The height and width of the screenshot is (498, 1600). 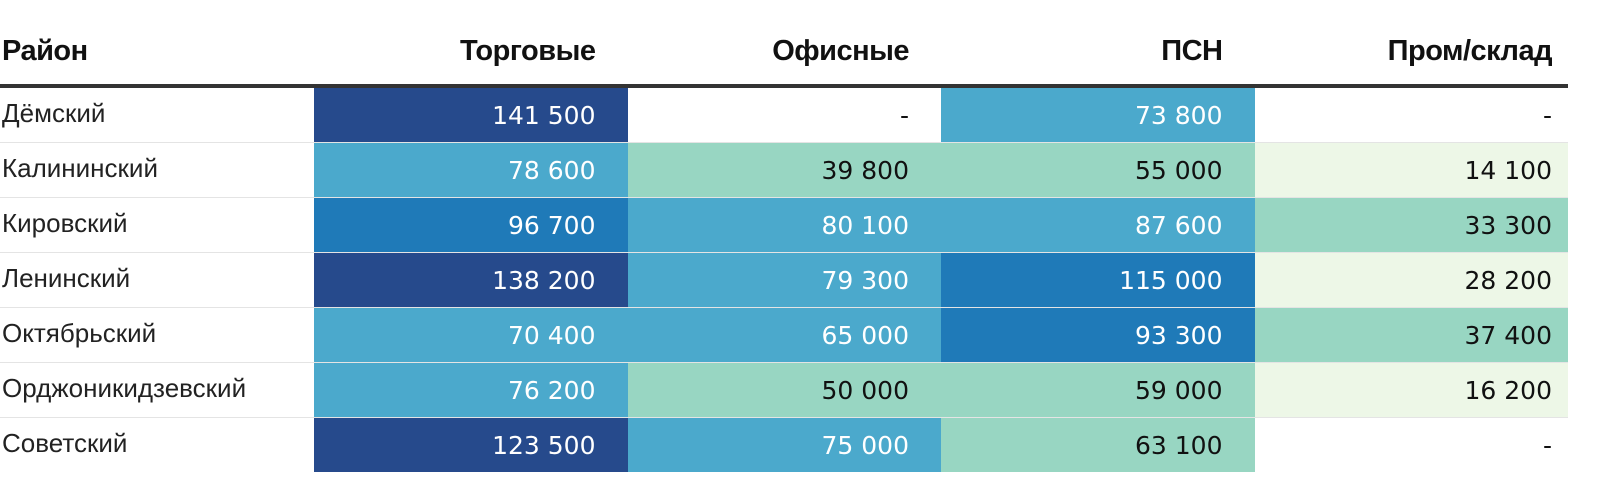 What do you see at coordinates (65, 442) in the screenshot?
I see `district-label: Советский` at bounding box center [65, 442].